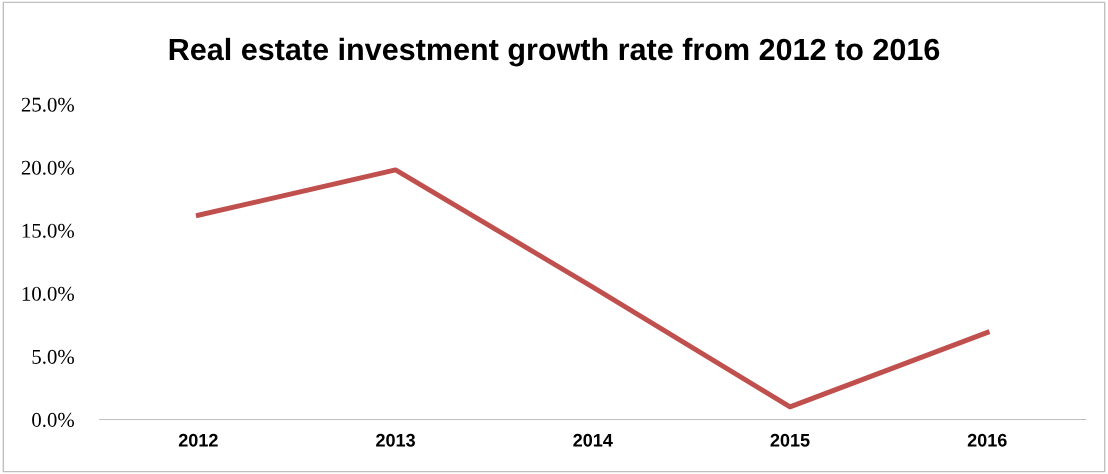  What do you see at coordinates (554, 52) in the screenshot?
I see `chart-title: Real estate investment growth rate from 2012 to 2016` at bounding box center [554, 52].